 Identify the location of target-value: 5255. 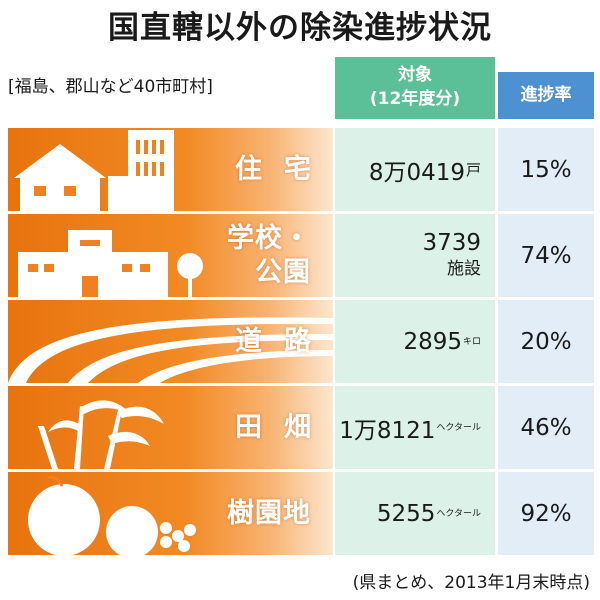
(406, 513).